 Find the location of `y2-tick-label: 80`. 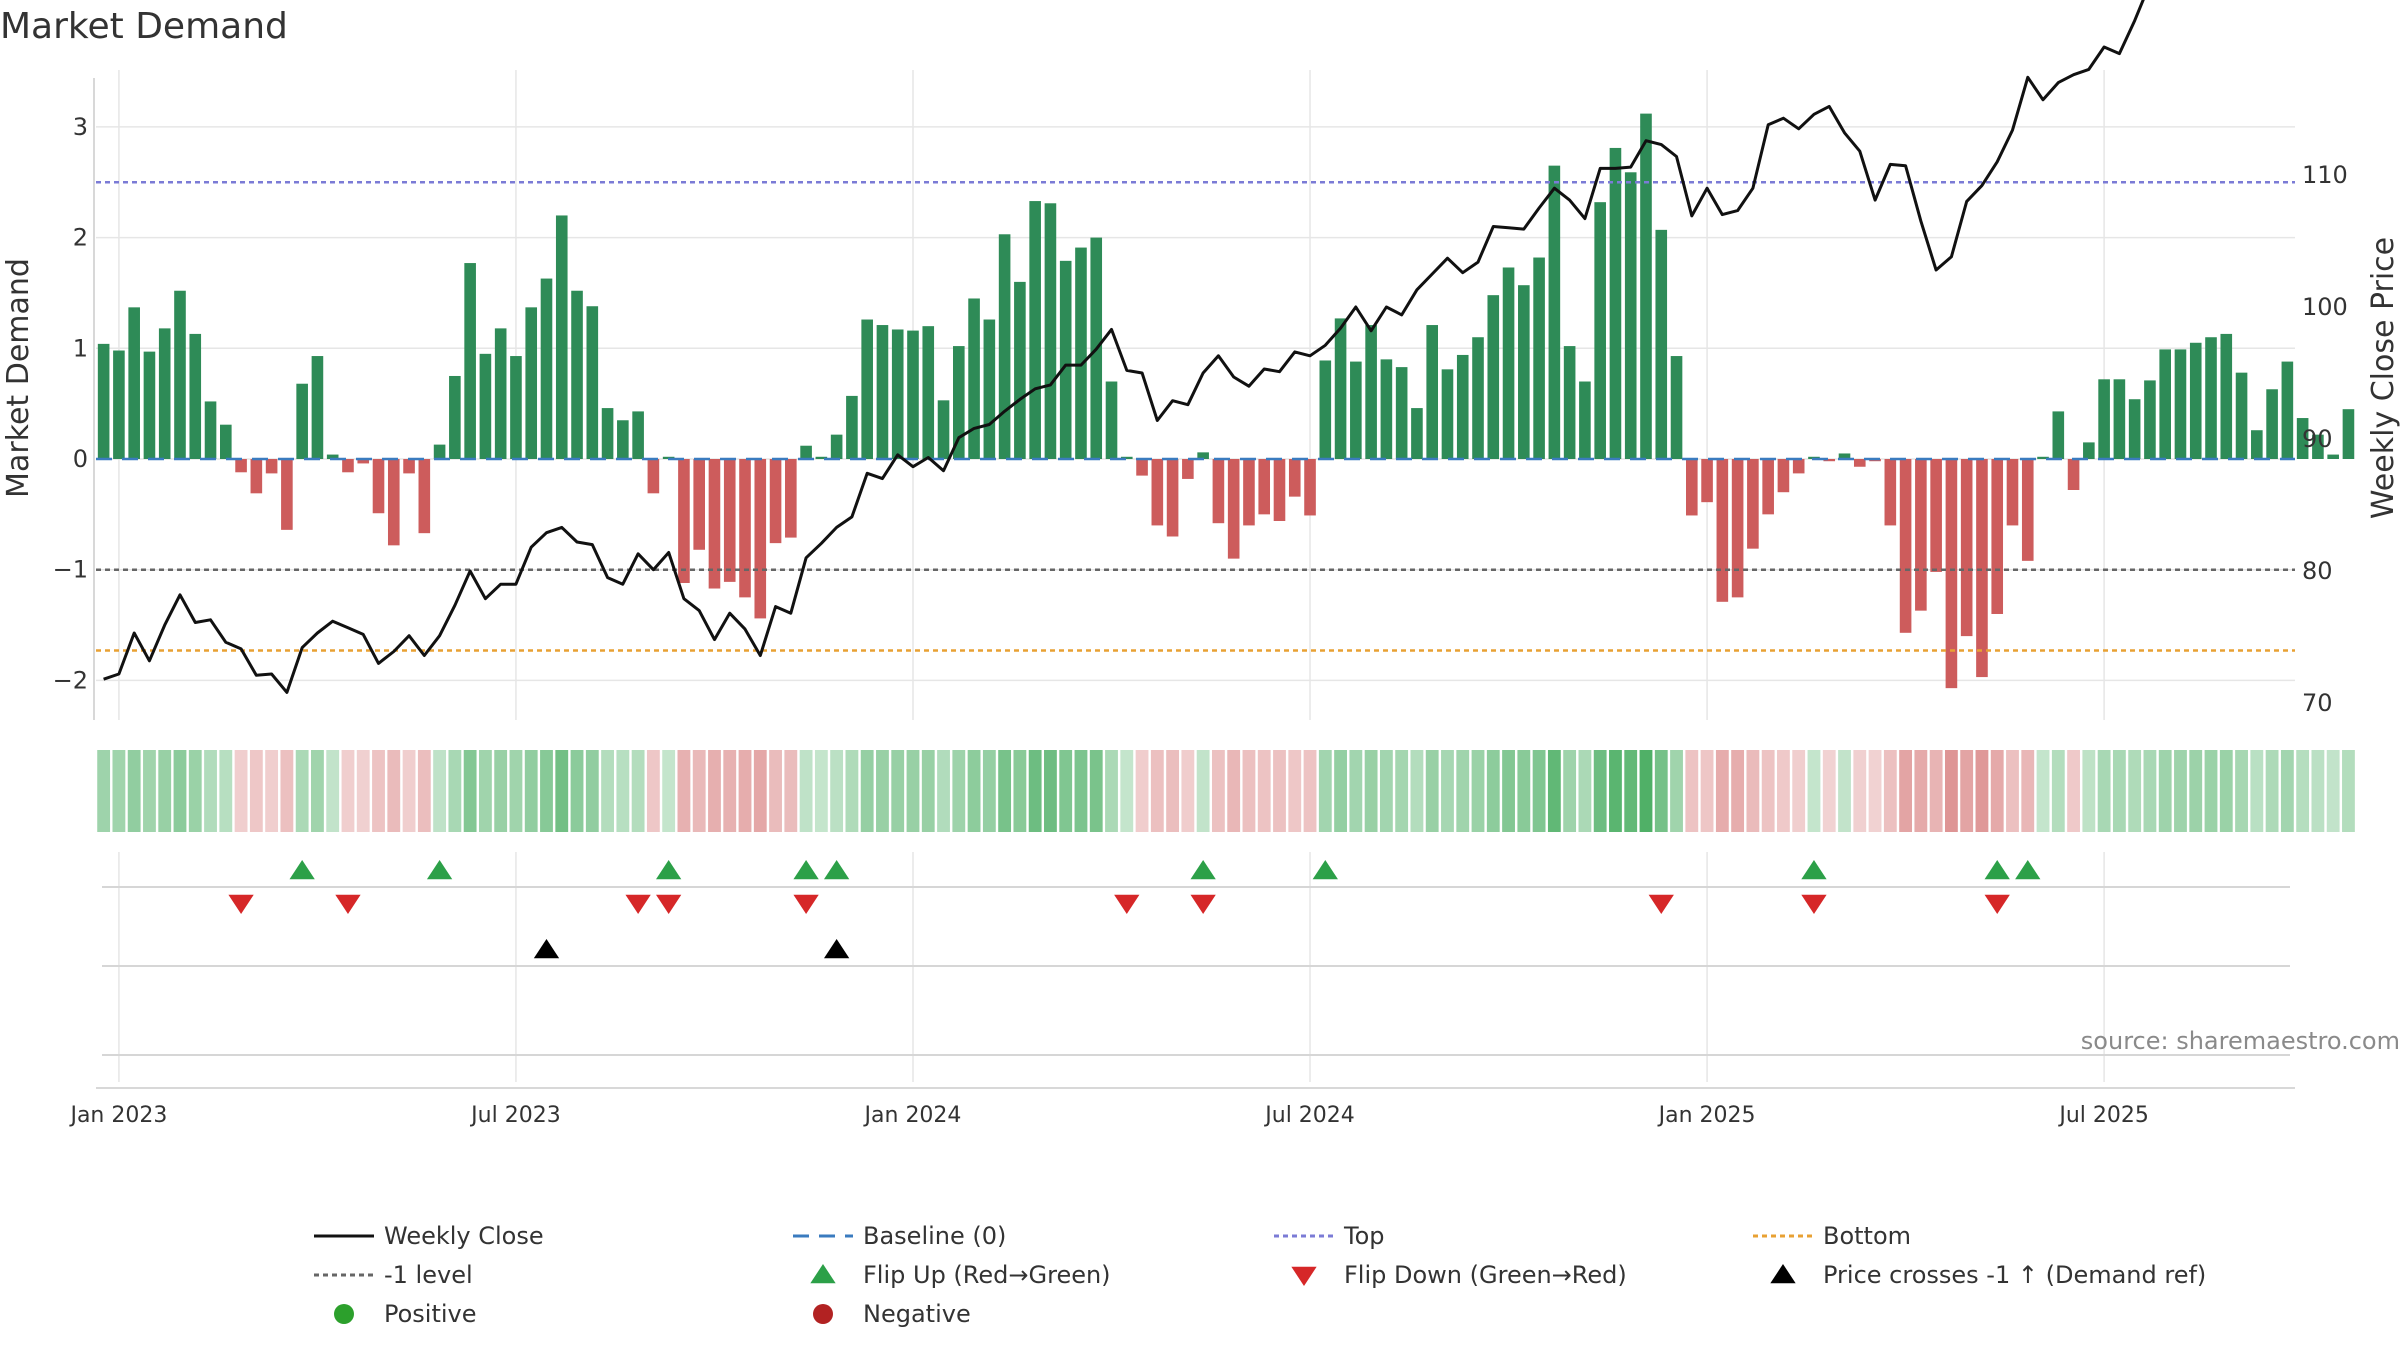

y2-tick-label: 80 is located at coordinates (2317, 571).